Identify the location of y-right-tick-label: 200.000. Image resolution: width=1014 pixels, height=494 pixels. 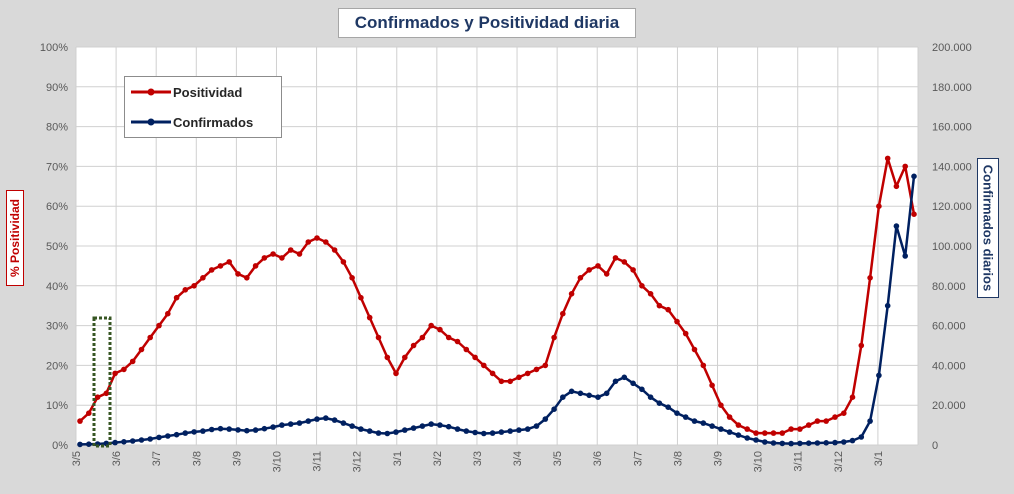
(952, 48).